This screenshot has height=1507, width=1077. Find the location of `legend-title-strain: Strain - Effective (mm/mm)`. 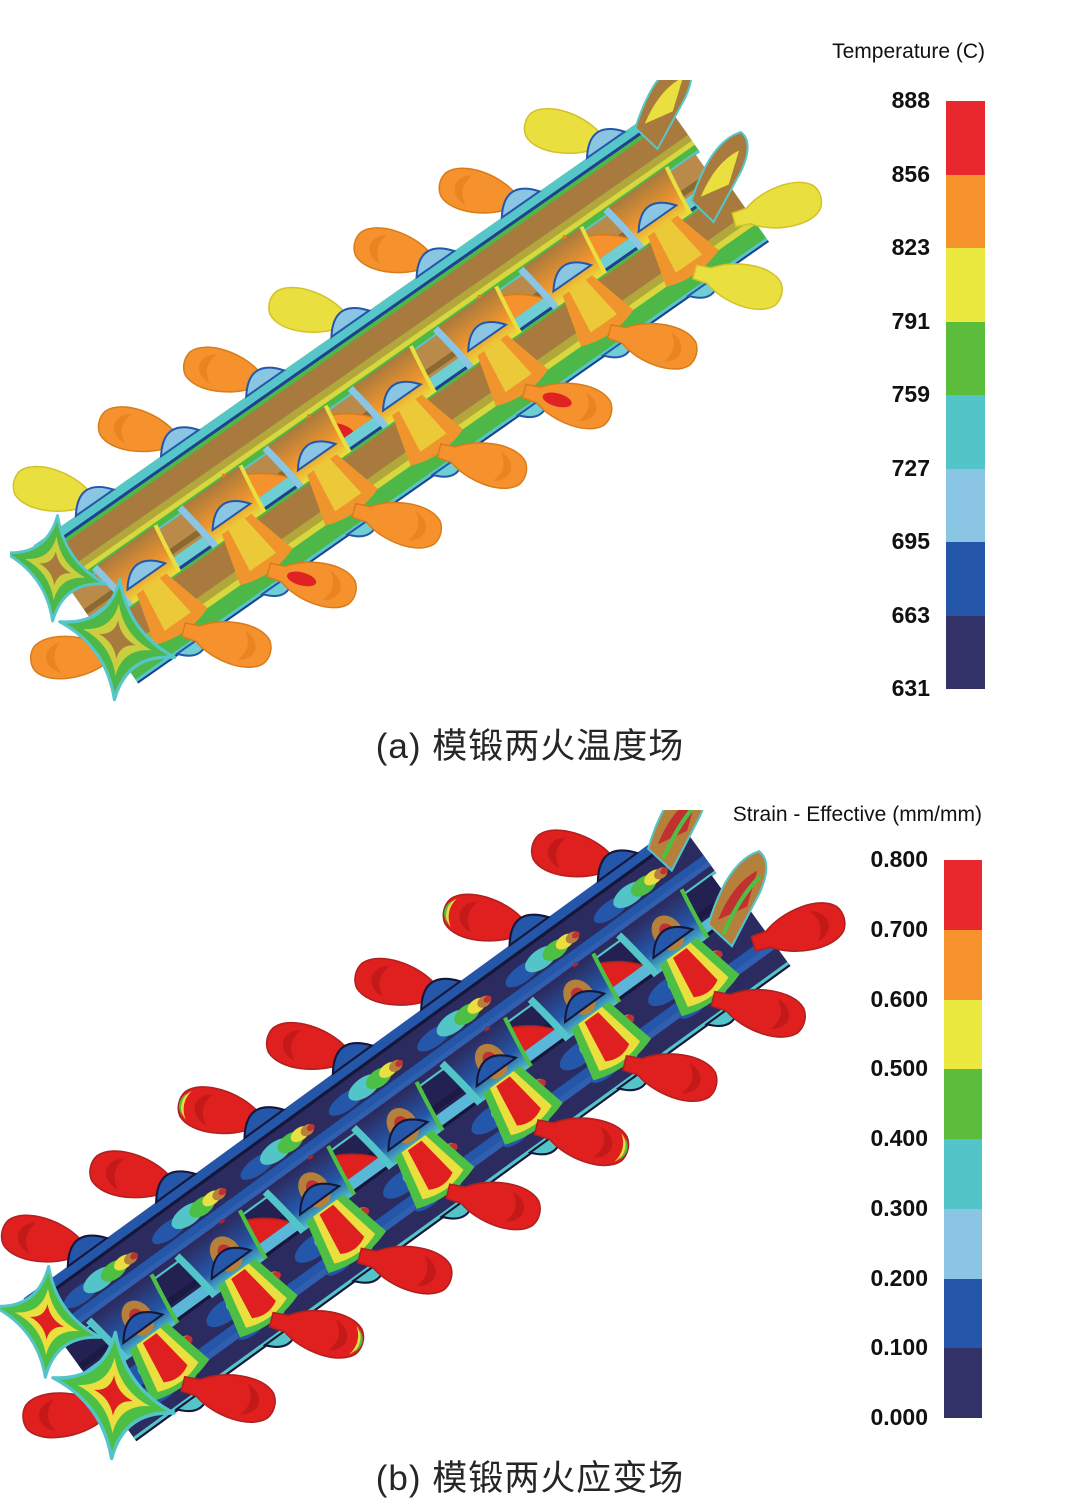

legend-title-strain: Strain - Effective (mm/mm) is located at coordinates (857, 814).